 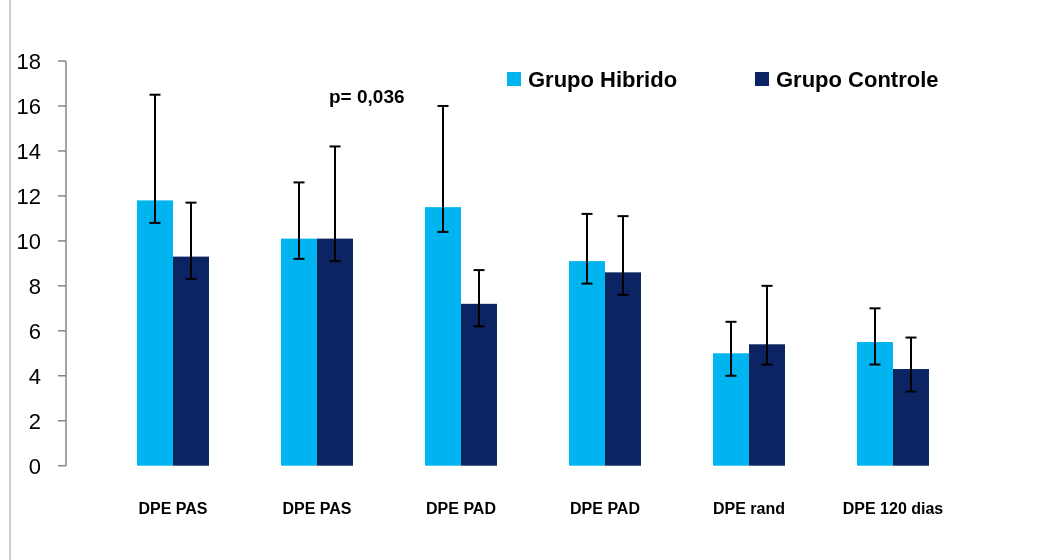 I want to click on legend-label: Grupo Controle, so click(x=857, y=79).